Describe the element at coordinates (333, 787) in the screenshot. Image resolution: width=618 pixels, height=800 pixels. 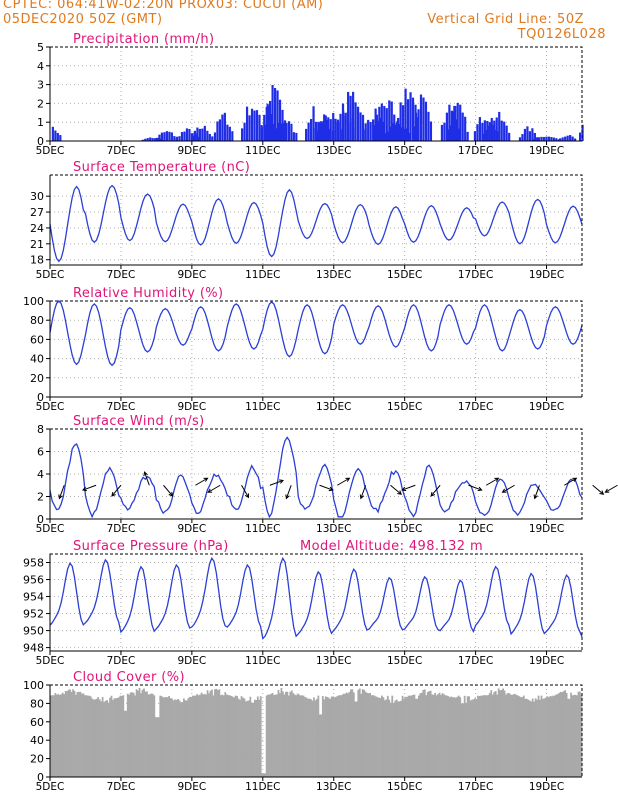
I see `x-tick-label: 13DEC` at that location.